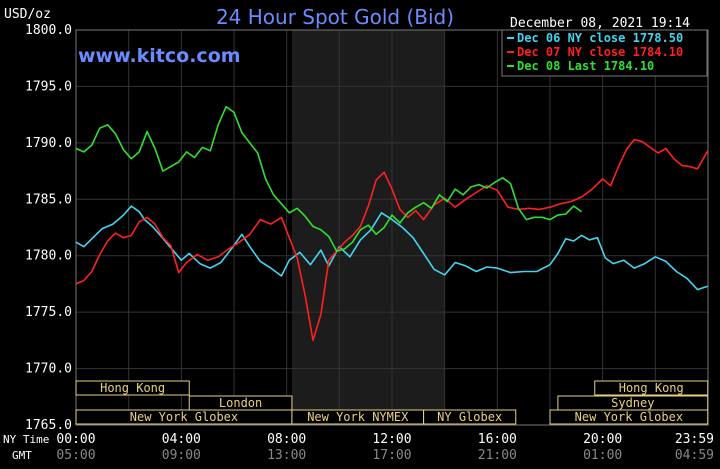 This screenshot has height=469, width=720. Describe the element at coordinates (286, 455) in the screenshot. I see `x-tick-gmt-2: 13:00` at that location.